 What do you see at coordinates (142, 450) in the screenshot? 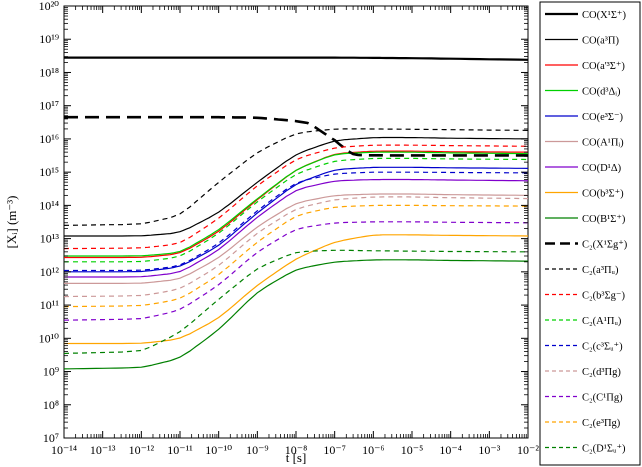
I see `x-tick-label: 10⁻¹²` at bounding box center [142, 450].